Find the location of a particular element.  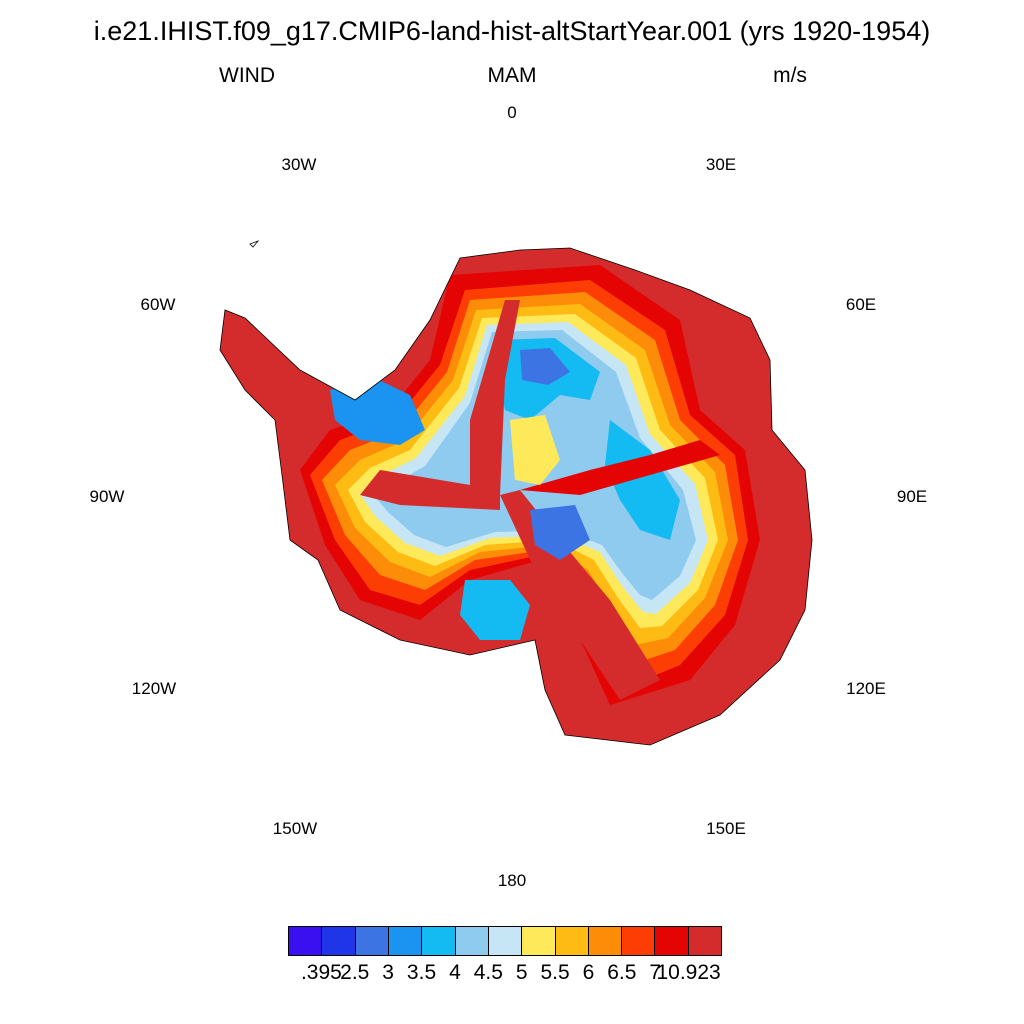

colorbar is located at coordinates (505, 941).